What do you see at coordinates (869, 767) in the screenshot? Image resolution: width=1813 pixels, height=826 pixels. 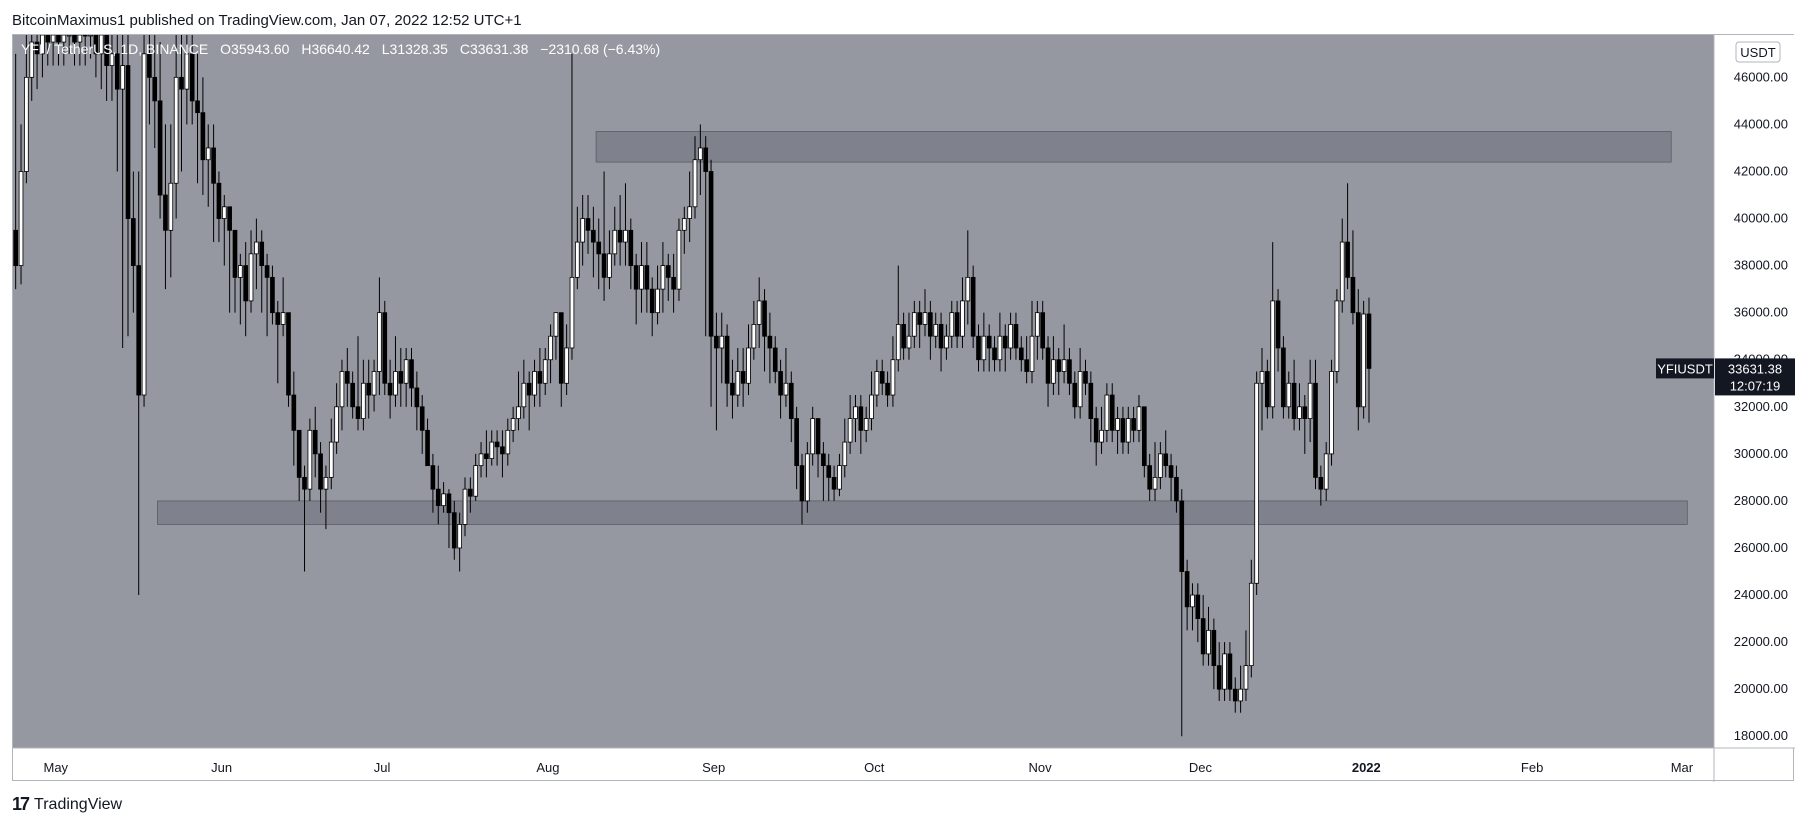 I see `time-axis: May Jun Jul Aug Sep Oct Nov Dec 2022 Feb Mar` at bounding box center [869, 767].